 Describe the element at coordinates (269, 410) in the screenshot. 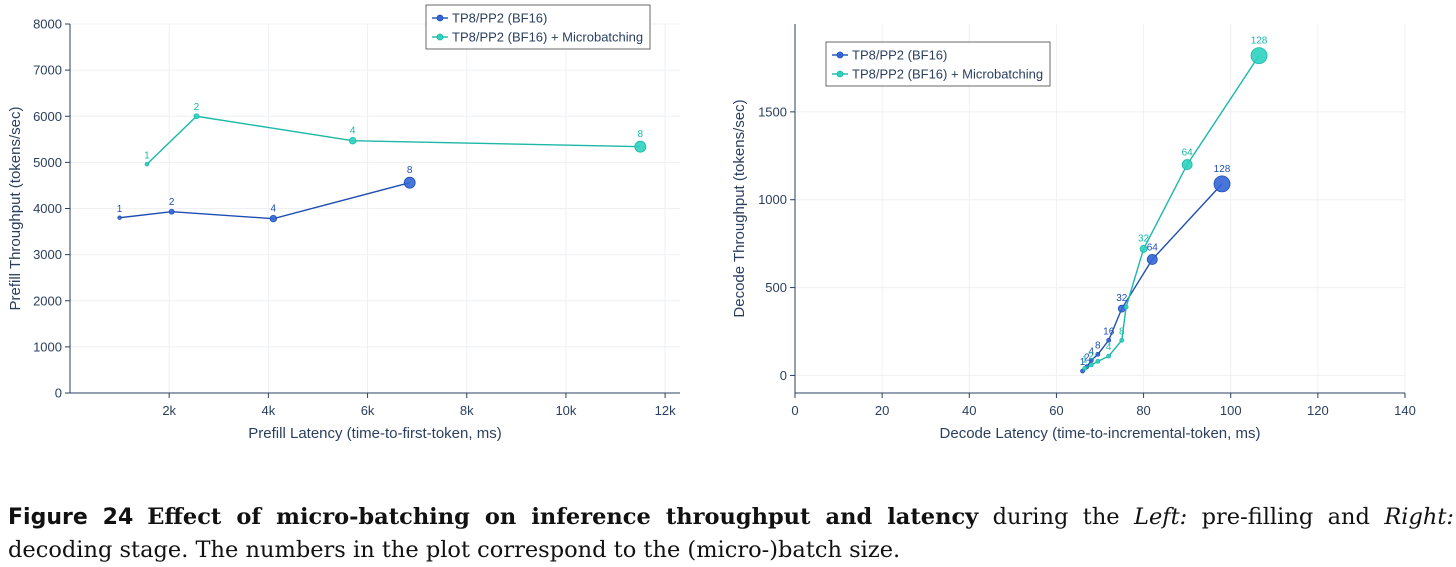

I see `x-tick-label: 4k` at that location.